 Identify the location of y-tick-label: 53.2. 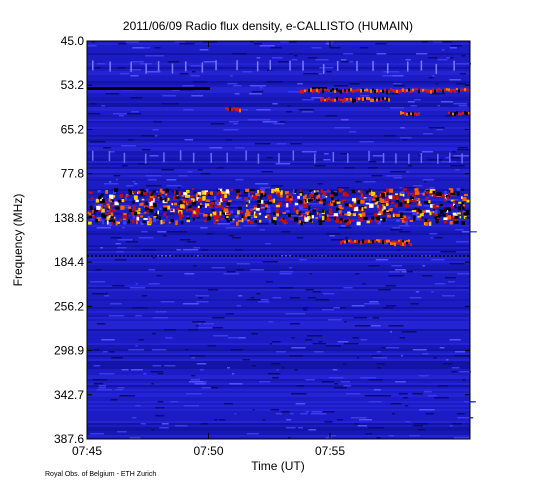
(73, 85).